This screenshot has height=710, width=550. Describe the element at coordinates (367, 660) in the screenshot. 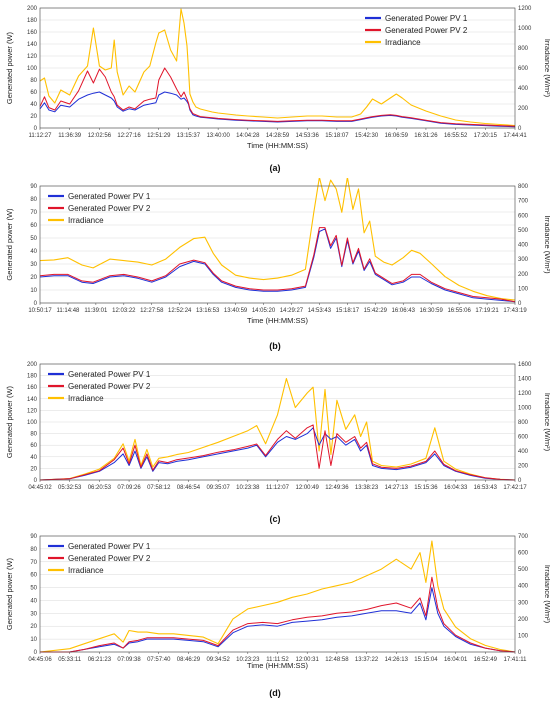

I see `x-tick-label: 13:37:22` at that location.